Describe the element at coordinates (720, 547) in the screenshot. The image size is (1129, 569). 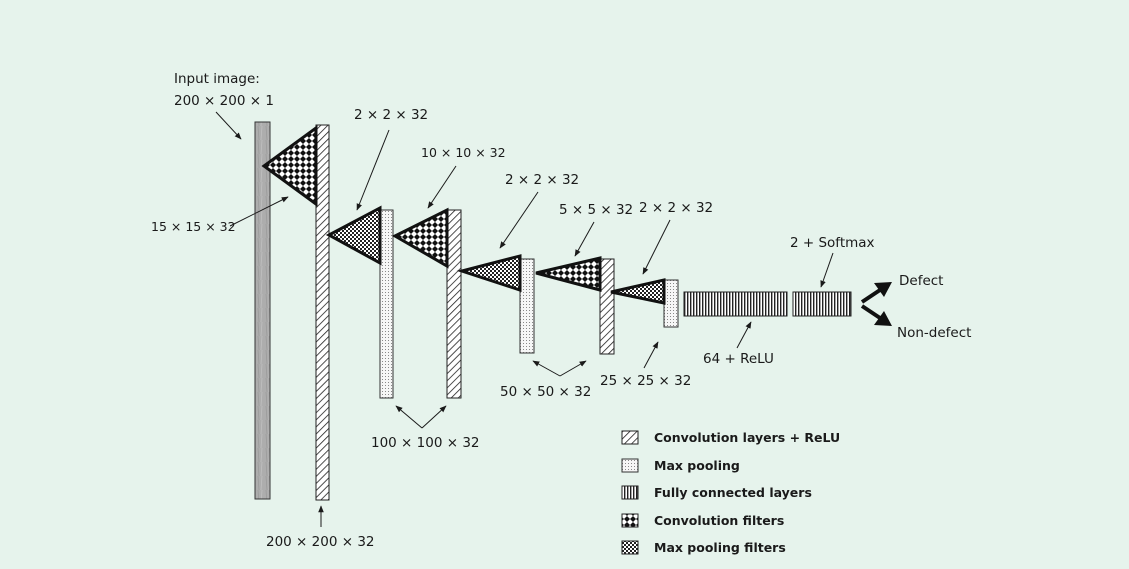
I see `legend-label-poolfilter: Max pooling filters` at that location.